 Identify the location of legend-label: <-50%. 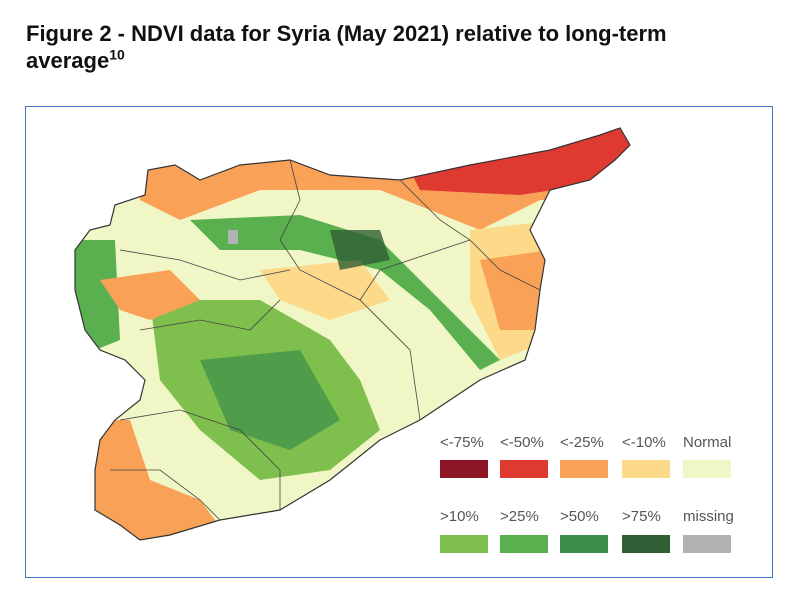
(522, 442).